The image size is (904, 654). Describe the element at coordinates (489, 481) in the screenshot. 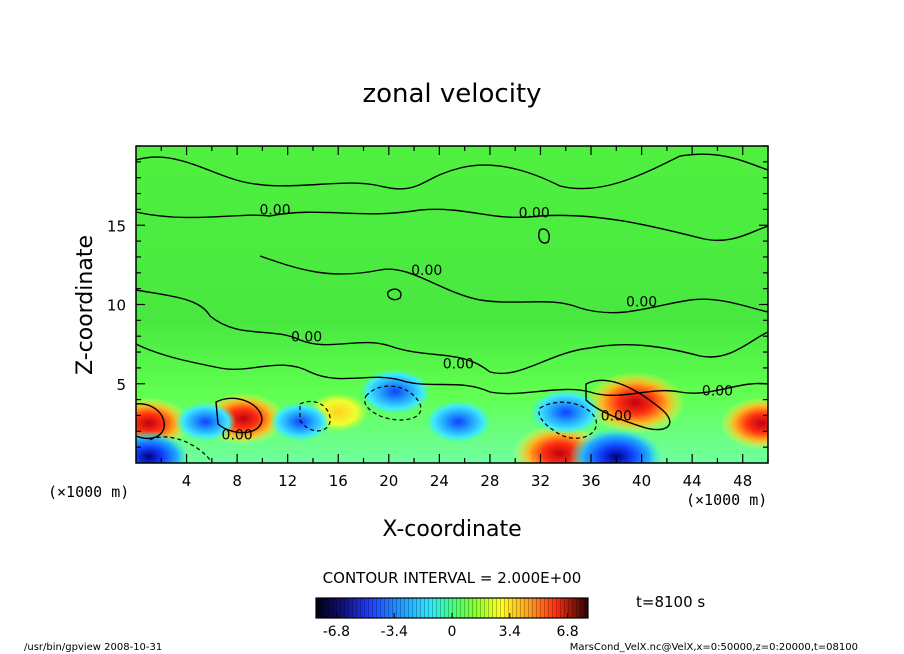

I see `x-tick-label: 28` at that location.